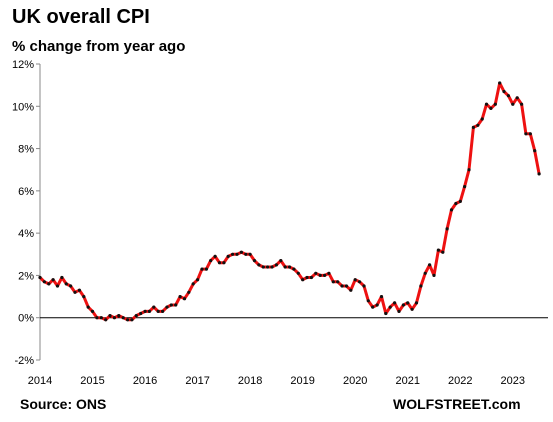 Image resolution: width=553 pixels, height=422 pixels. Describe the element at coordinates (26, 276) in the screenshot. I see `y-tick-label: 2%` at that location.